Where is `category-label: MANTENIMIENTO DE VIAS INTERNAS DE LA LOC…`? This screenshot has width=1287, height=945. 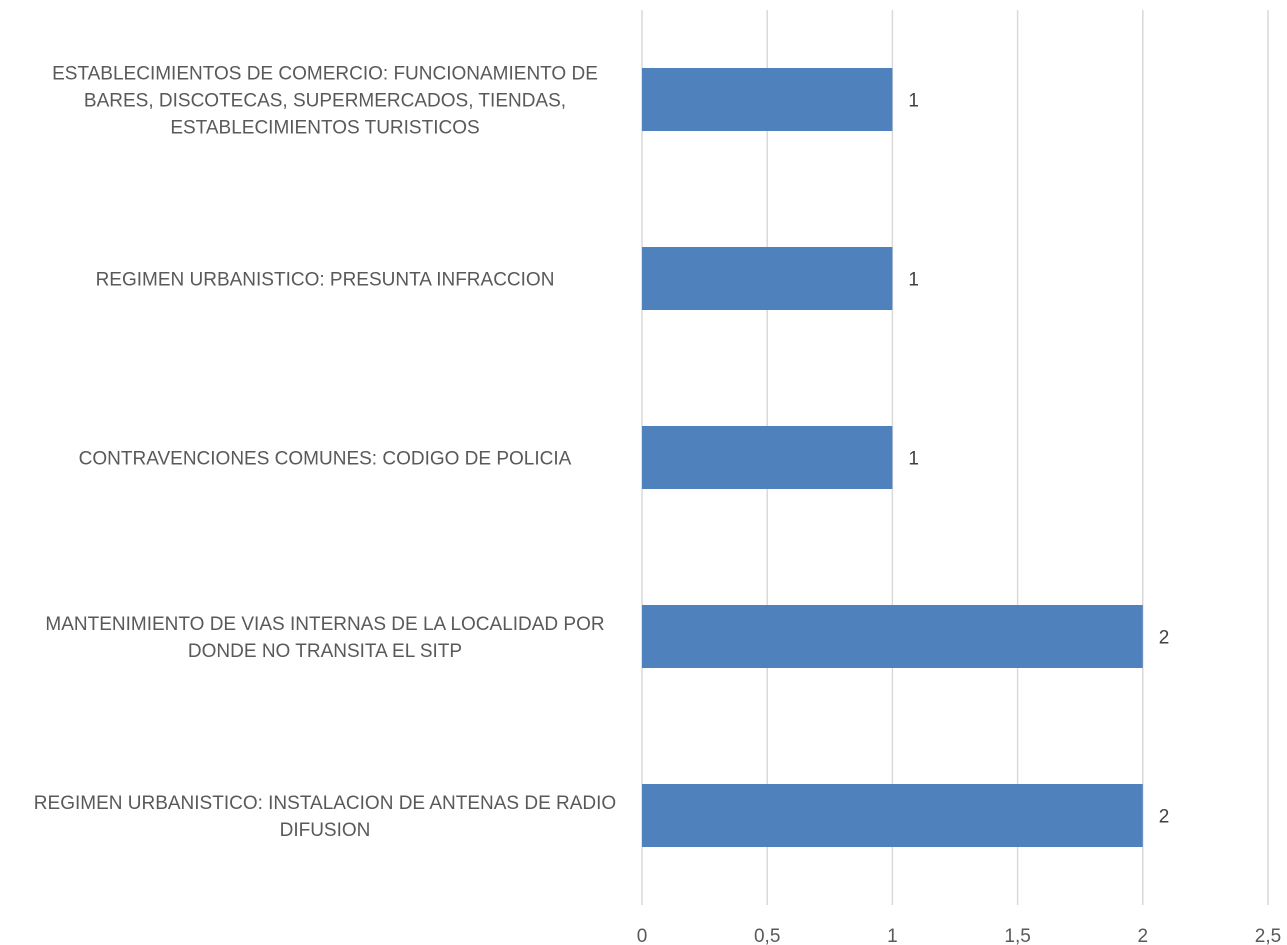 category-label: MANTENIMIENTO DE VIAS INTERNAS DE LA LOC… is located at coordinates (324, 624).